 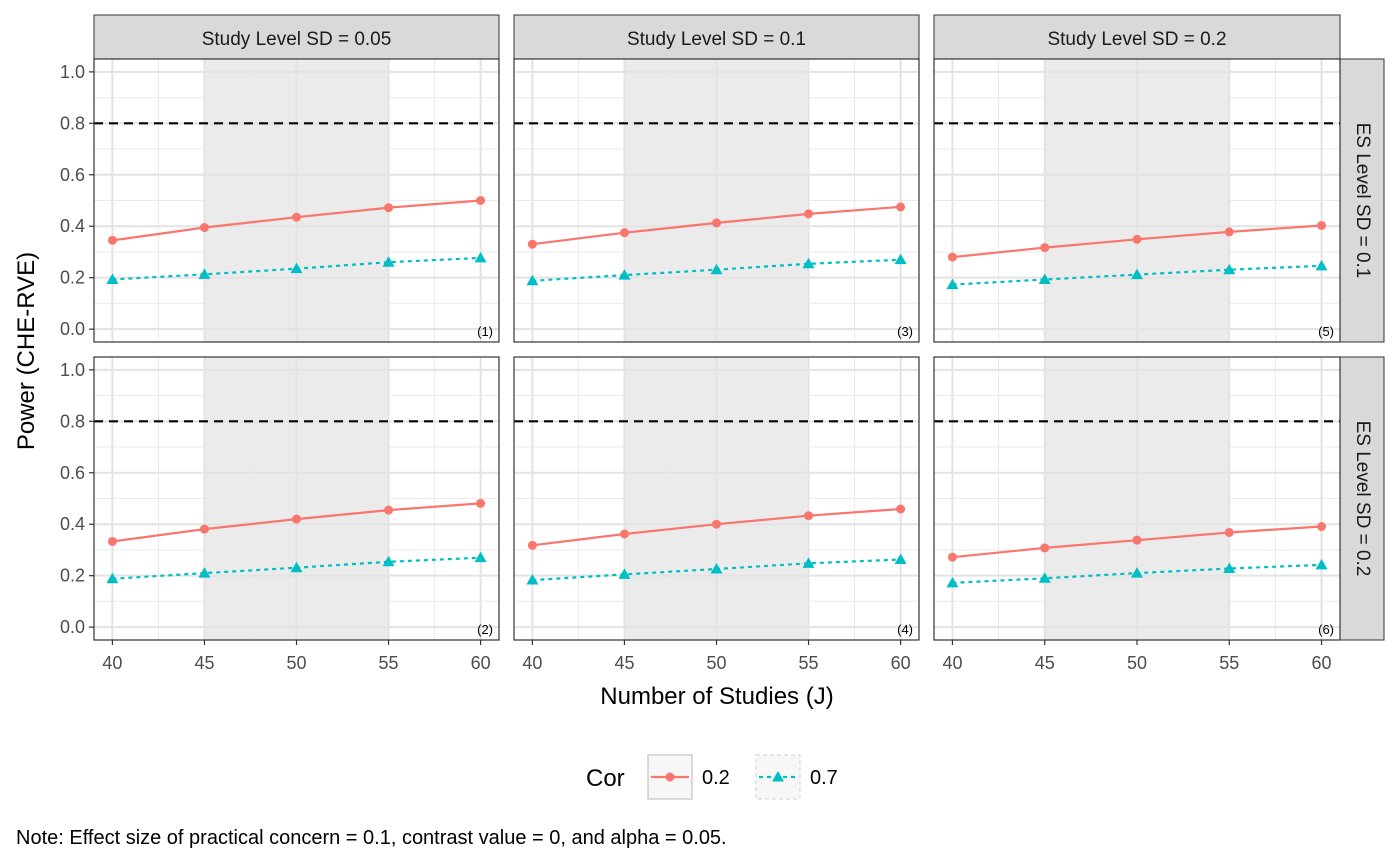 What do you see at coordinates (1326, 629) in the screenshot?
I see `panel-tag: (6)` at bounding box center [1326, 629].